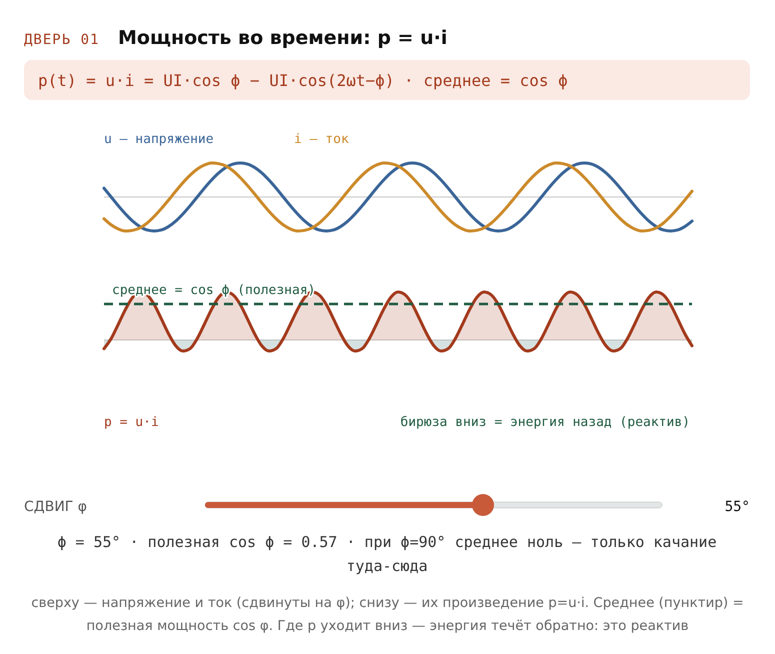 This screenshot has width=775, height=654. I want to click on text: СДВИГ φ, so click(56, 507).